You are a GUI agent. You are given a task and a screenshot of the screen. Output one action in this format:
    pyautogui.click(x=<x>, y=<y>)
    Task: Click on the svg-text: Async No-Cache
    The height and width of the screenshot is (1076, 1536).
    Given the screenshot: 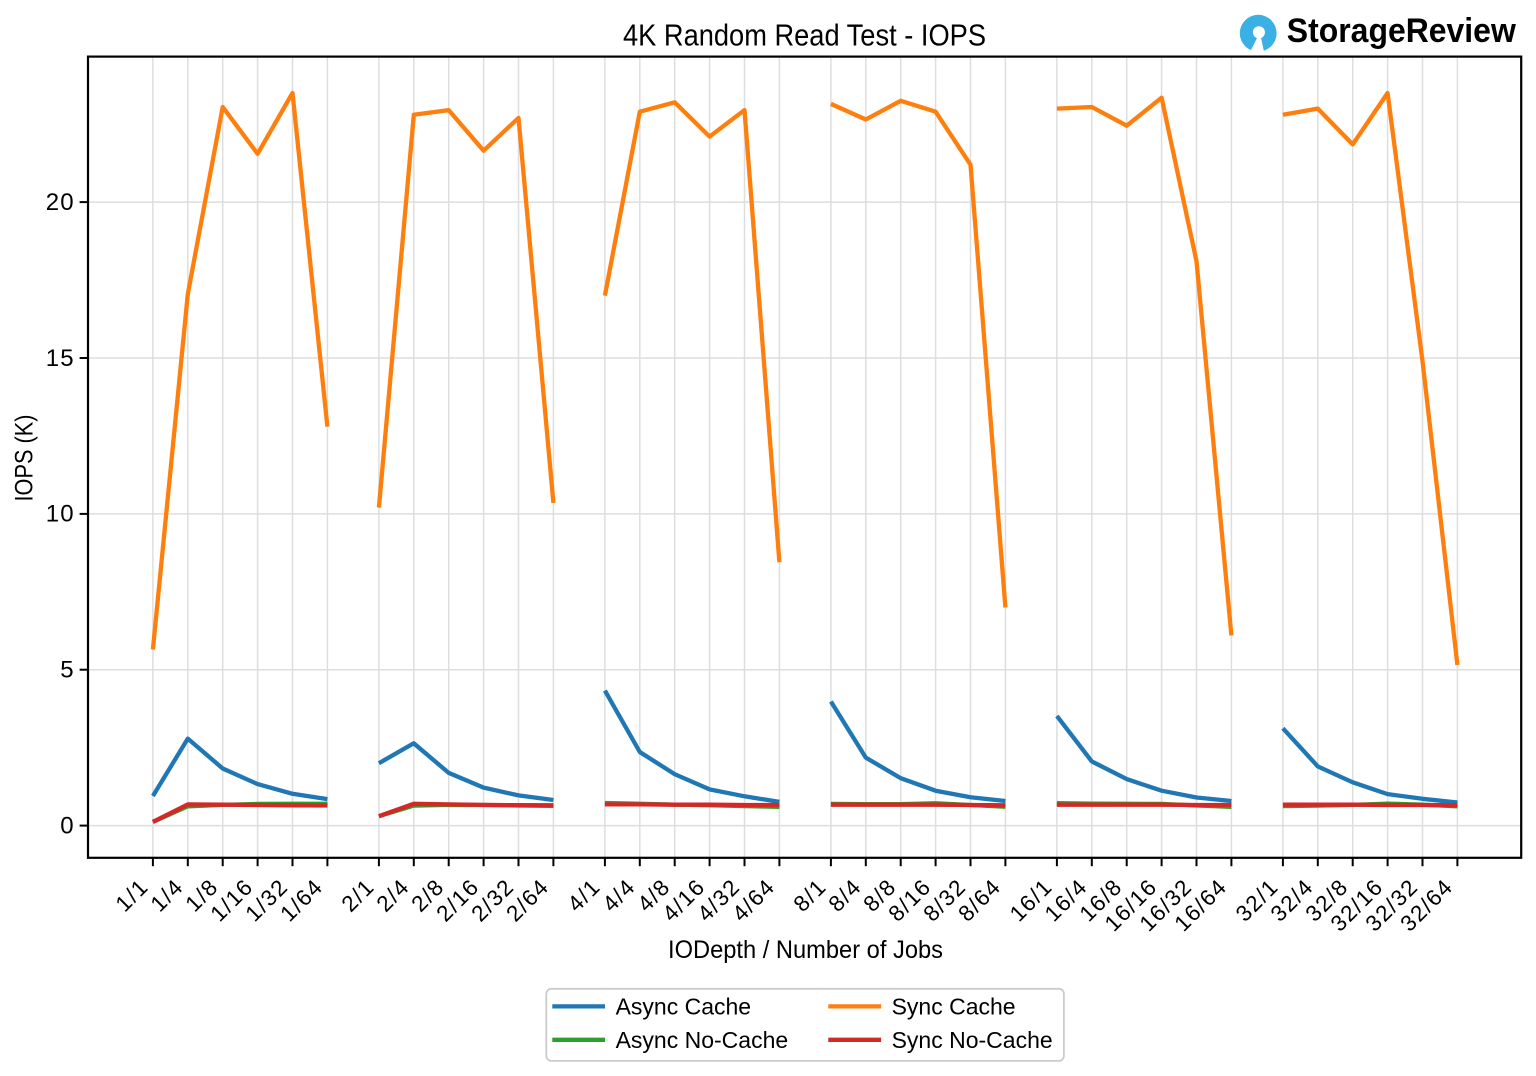 What is the action you would take?
    pyautogui.click(x=702, y=1040)
    